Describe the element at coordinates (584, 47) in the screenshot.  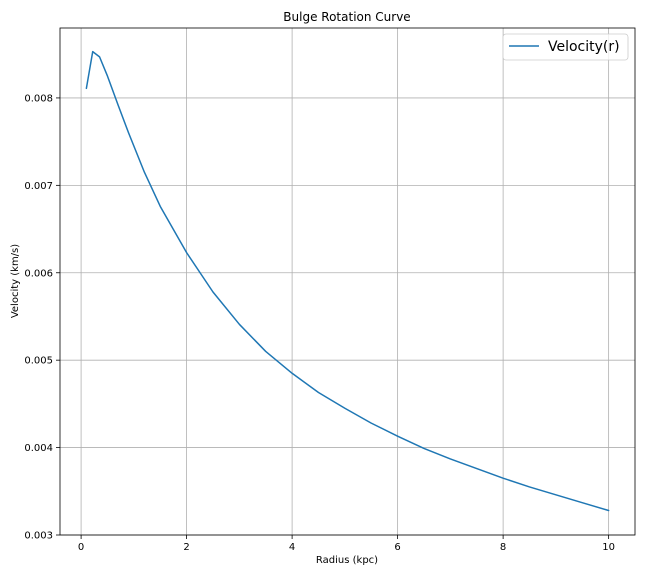
I see `legend-label: Velocity(r)` at that location.